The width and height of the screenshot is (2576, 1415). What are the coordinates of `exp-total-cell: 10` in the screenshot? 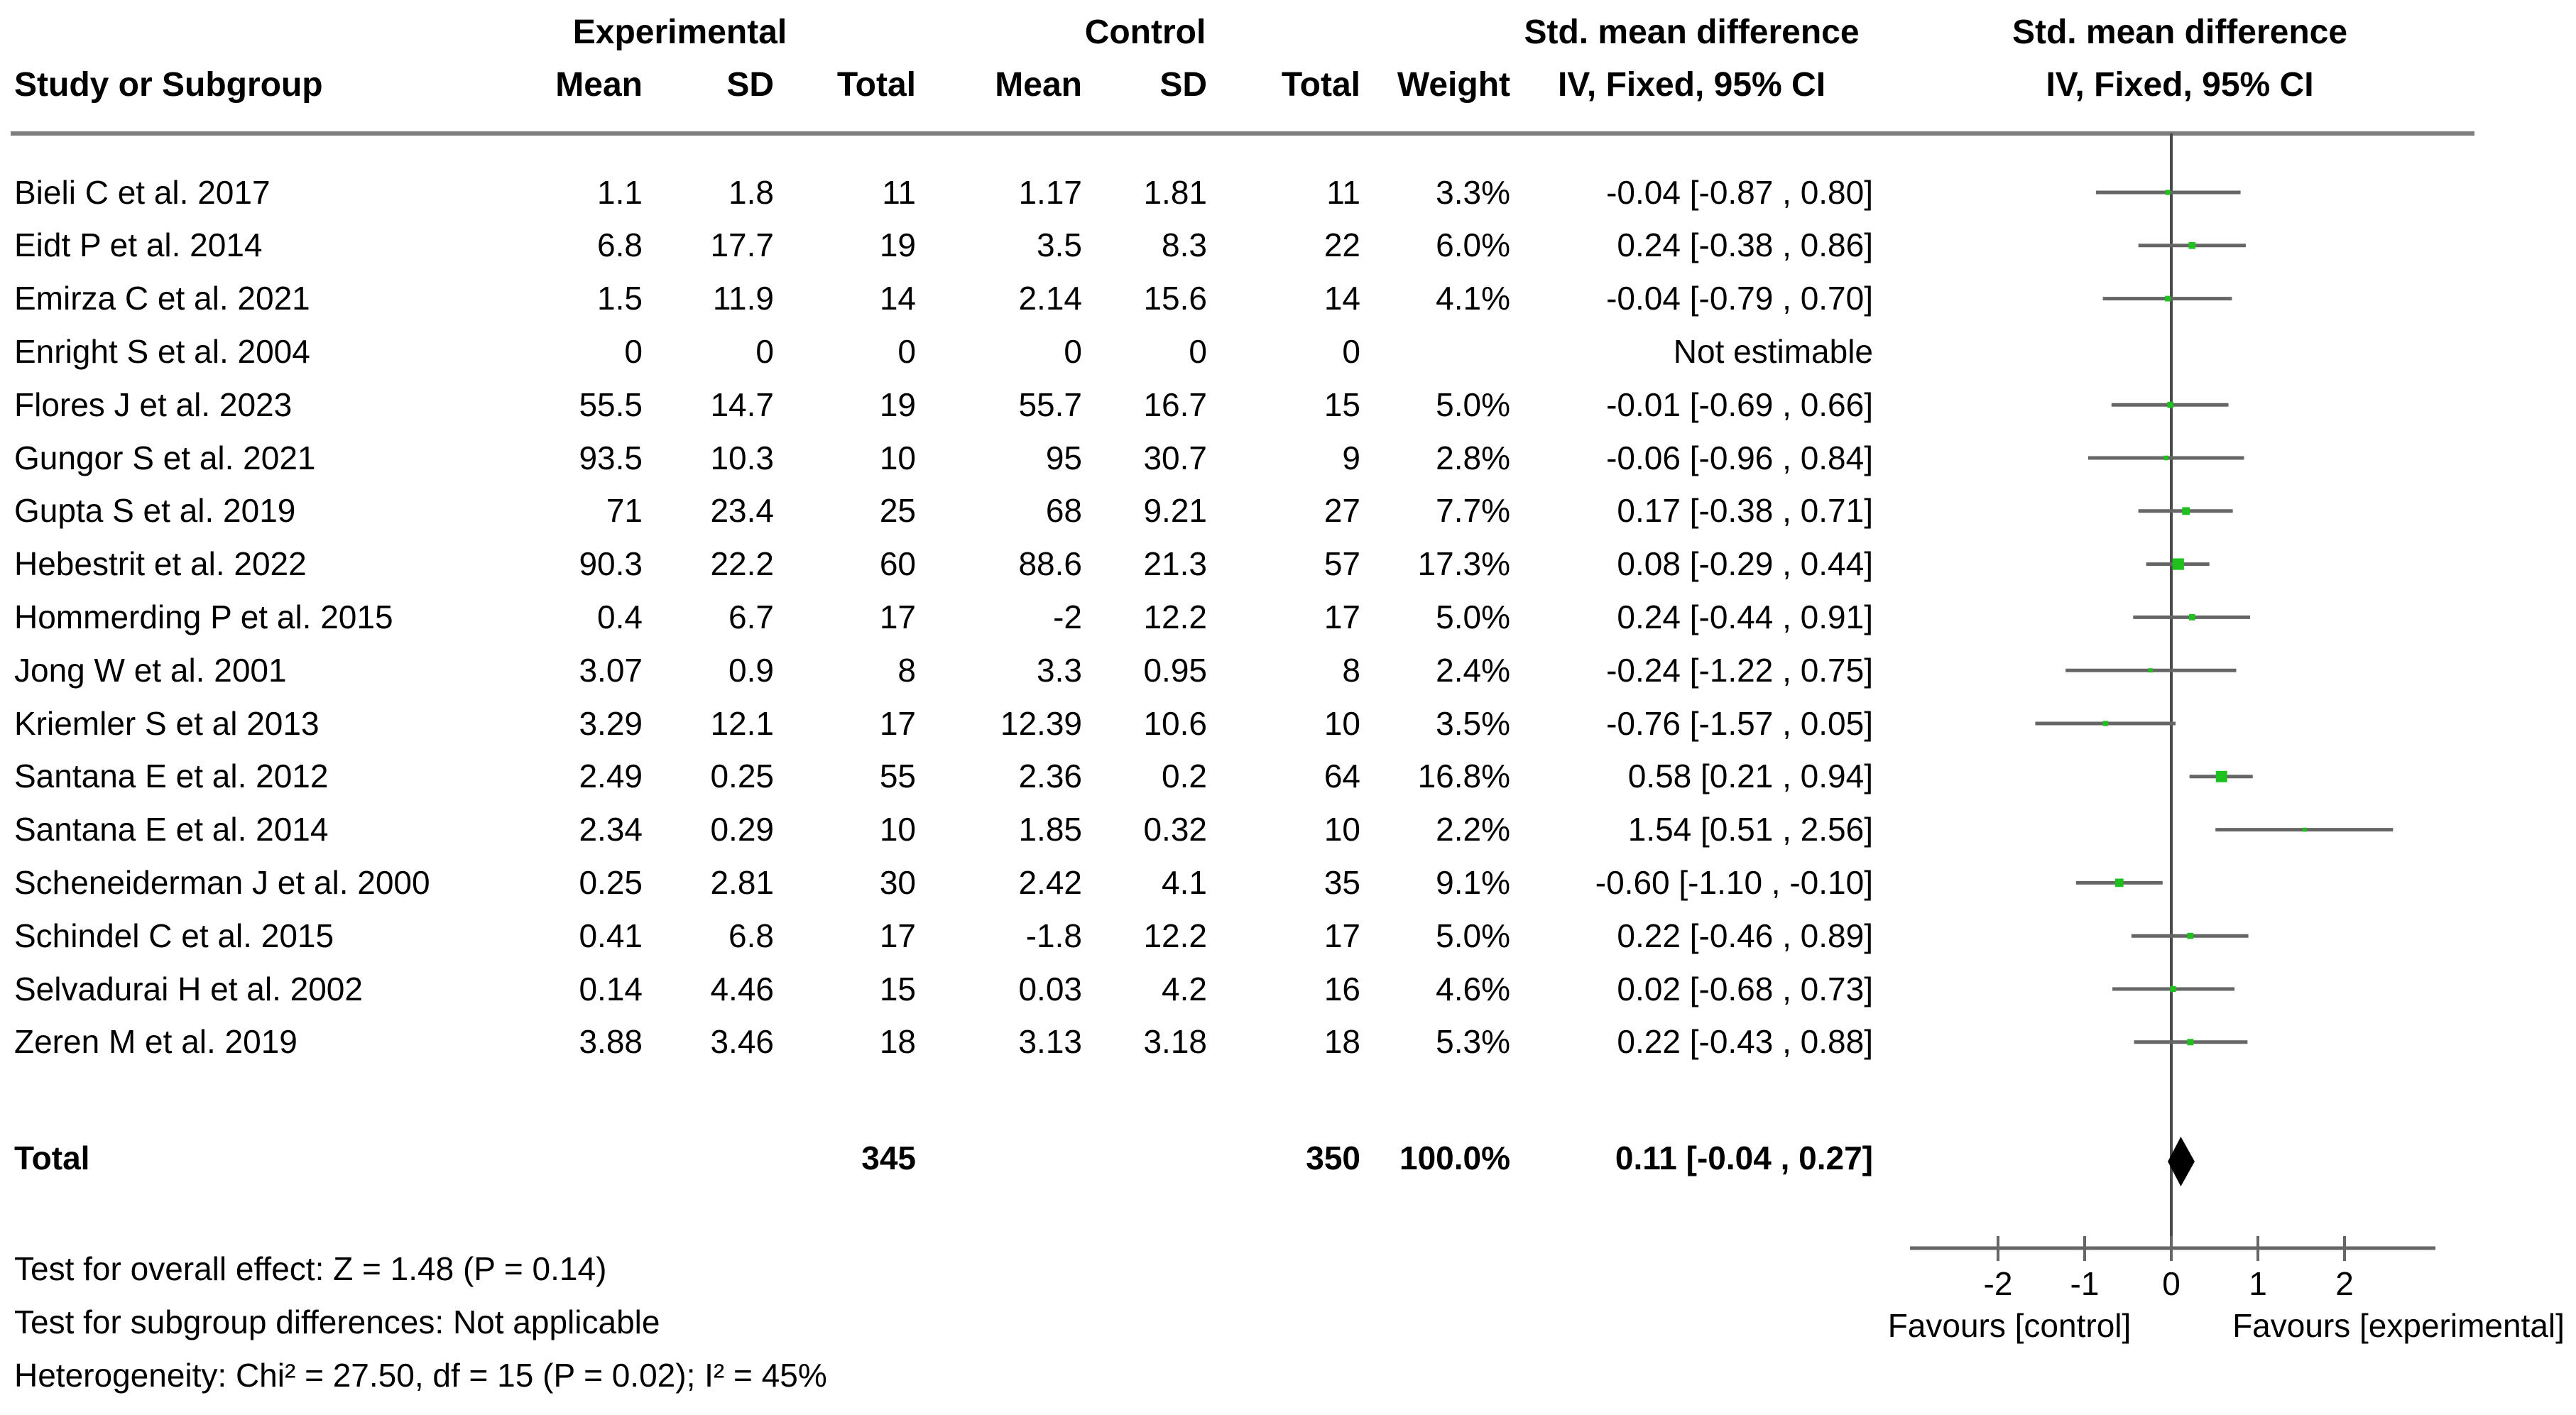 It's located at (897, 829).